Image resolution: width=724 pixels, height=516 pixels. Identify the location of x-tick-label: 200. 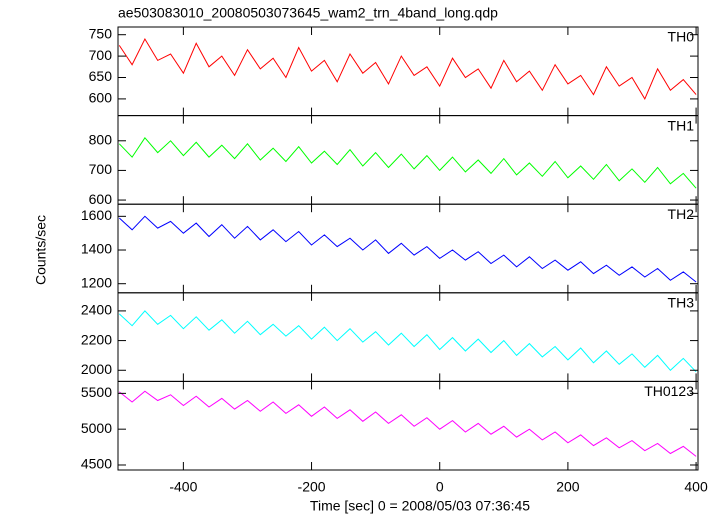
(568, 487).